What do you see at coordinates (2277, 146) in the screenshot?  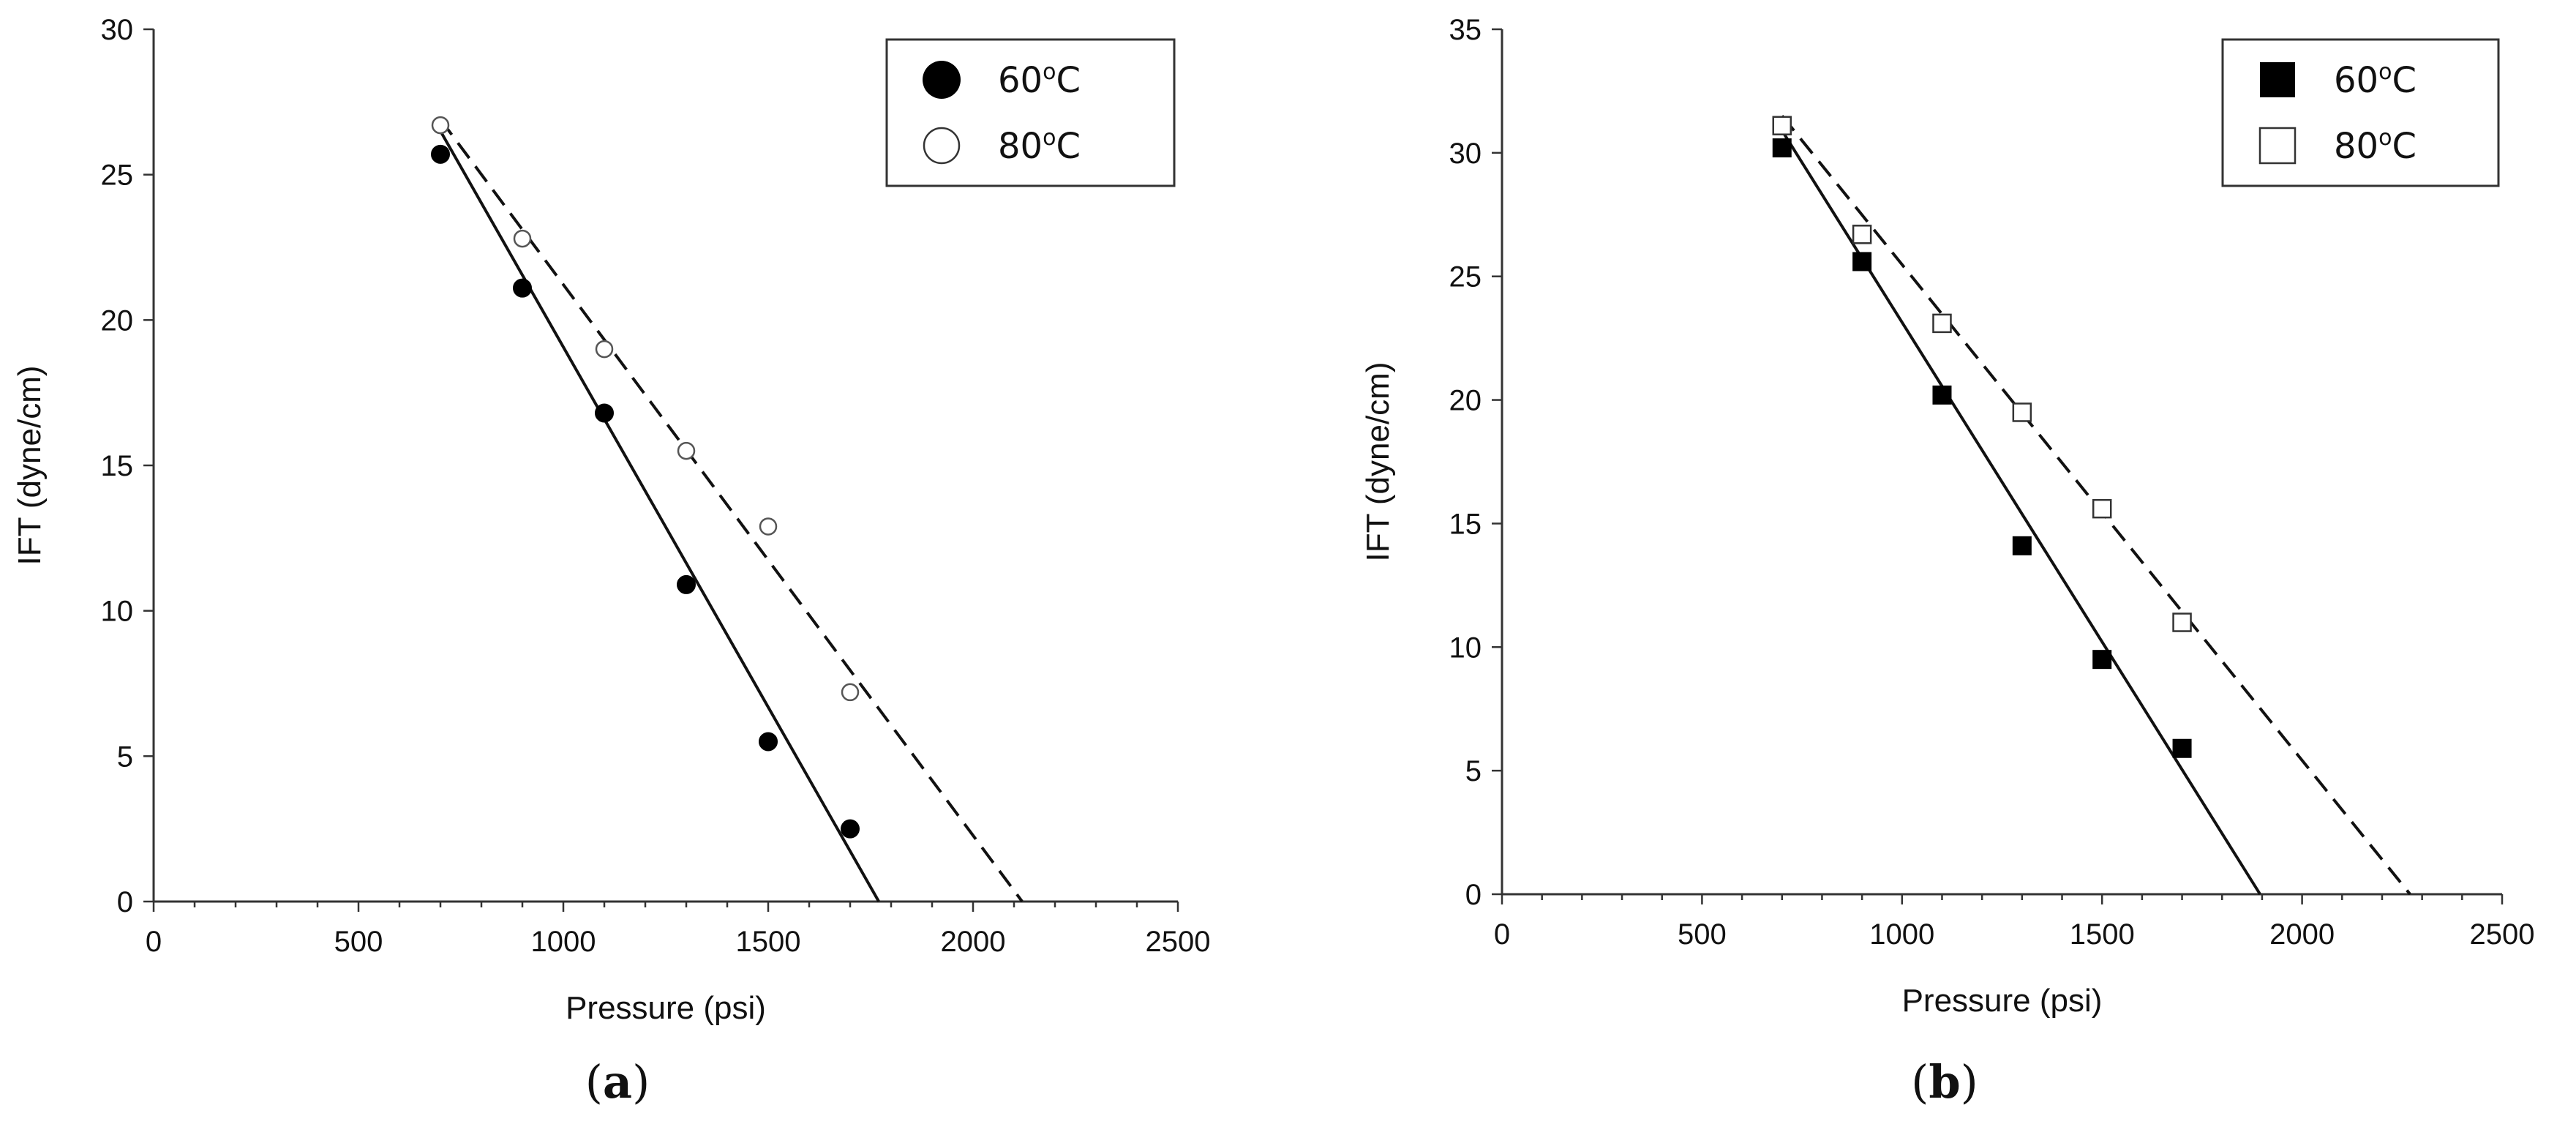 I see `legend-marker-open-square` at bounding box center [2277, 146].